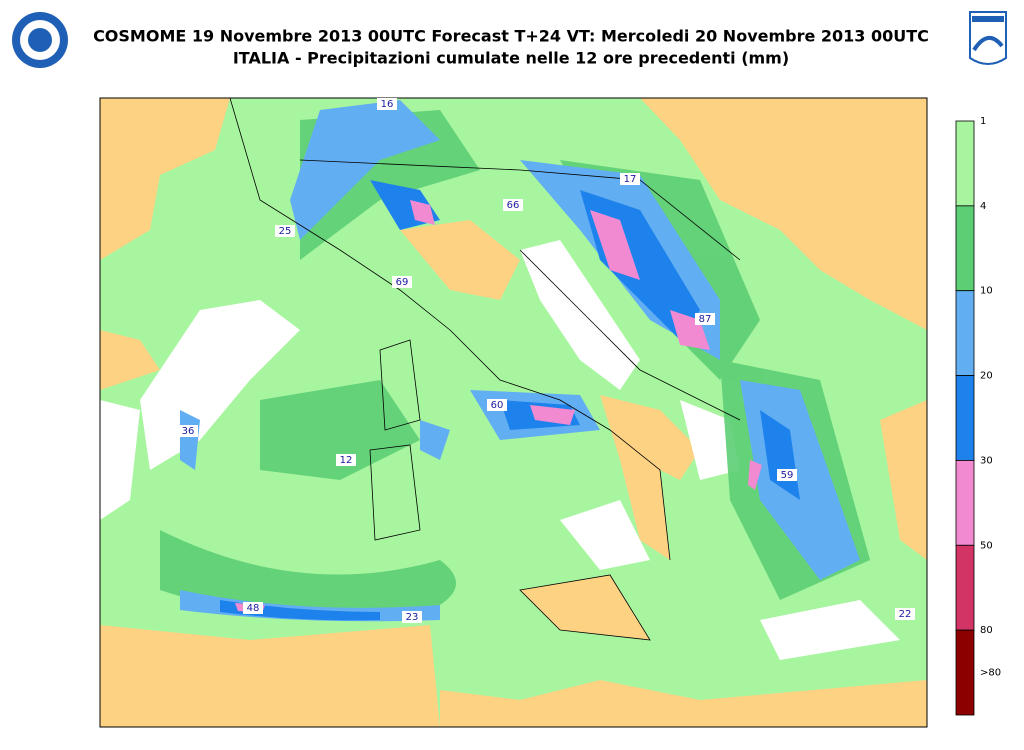  I want to click on max-label: 69, so click(402, 282).